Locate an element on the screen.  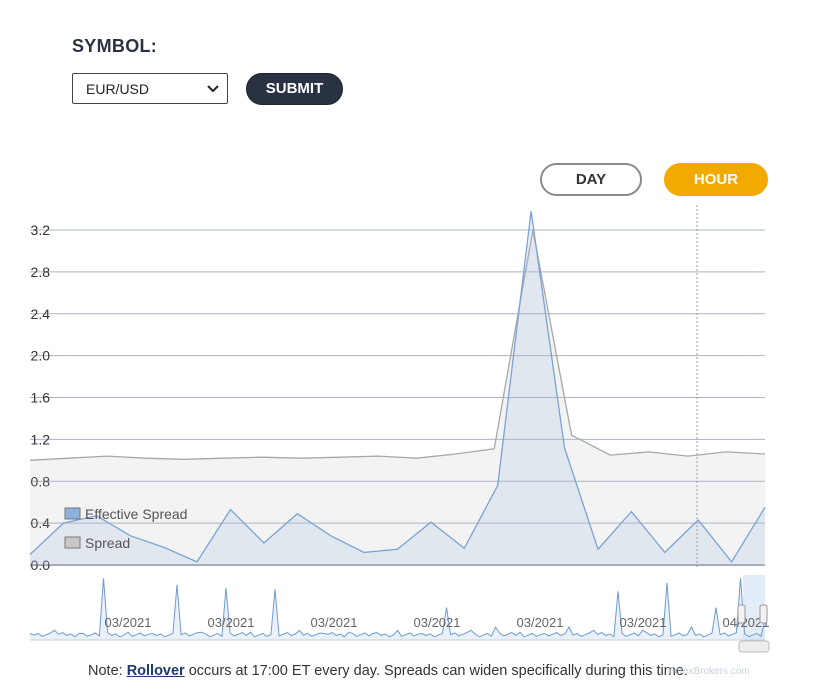
y-tick-label: 2.0 is located at coordinates (41, 356).